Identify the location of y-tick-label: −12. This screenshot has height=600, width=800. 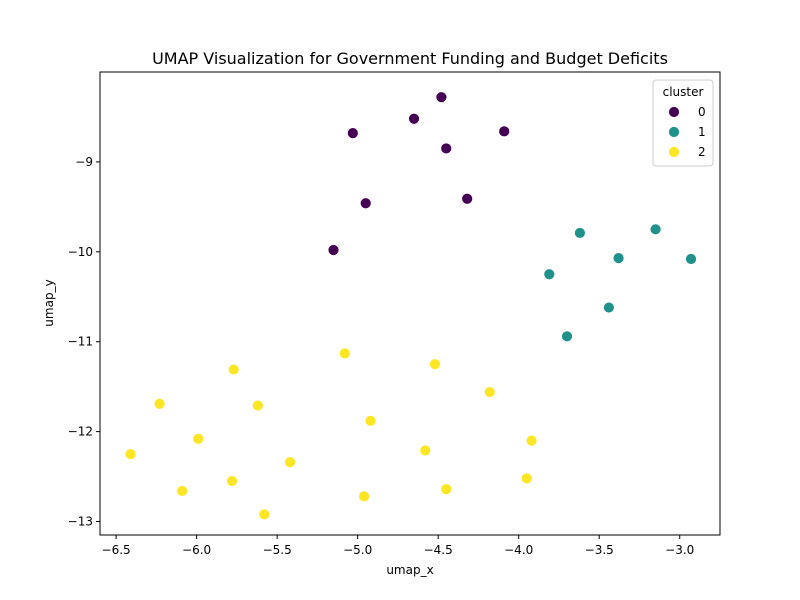
(80, 432).